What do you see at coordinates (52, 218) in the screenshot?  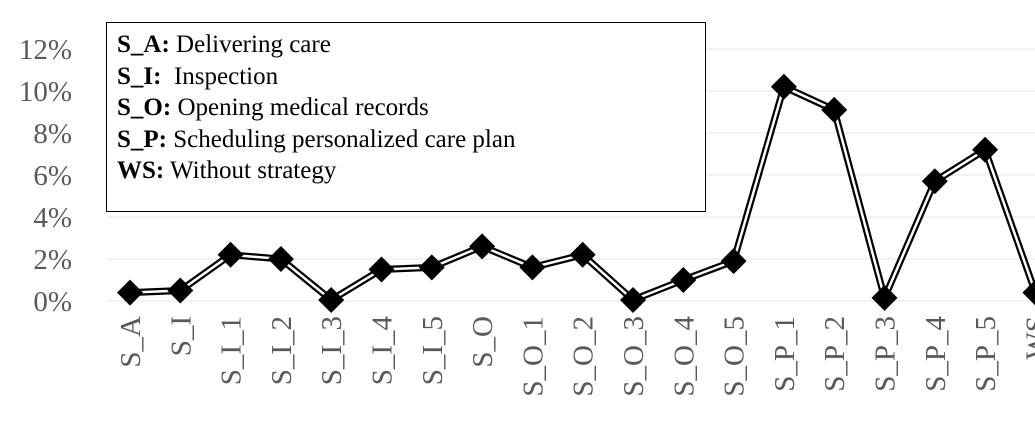 I see `y-tick-label: 4%` at bounding box center [52, 218].